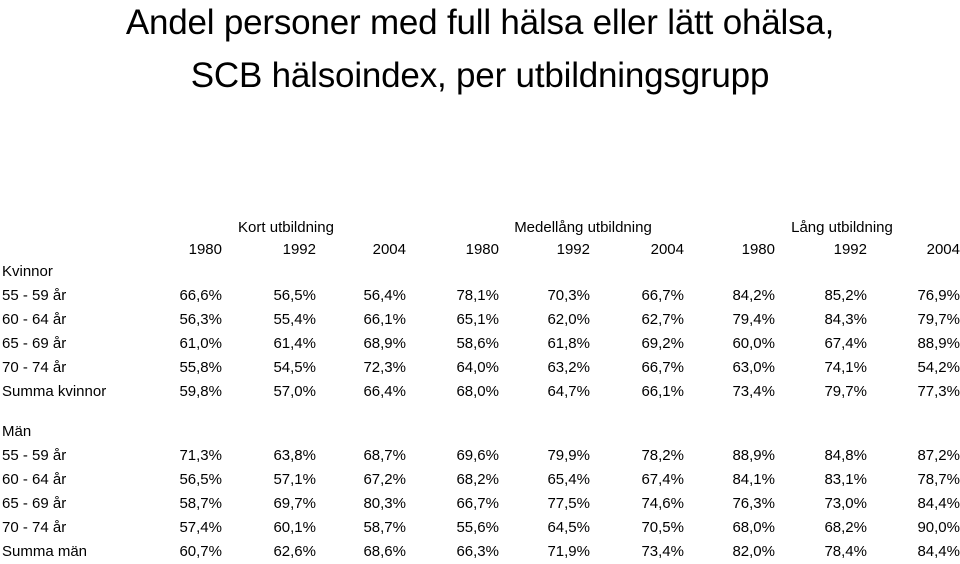 This screenshot has width=960, height=564. Describe the element at coordinates (938, 527) in the screenshot. I see `table-cell: 90,0%` at that location.